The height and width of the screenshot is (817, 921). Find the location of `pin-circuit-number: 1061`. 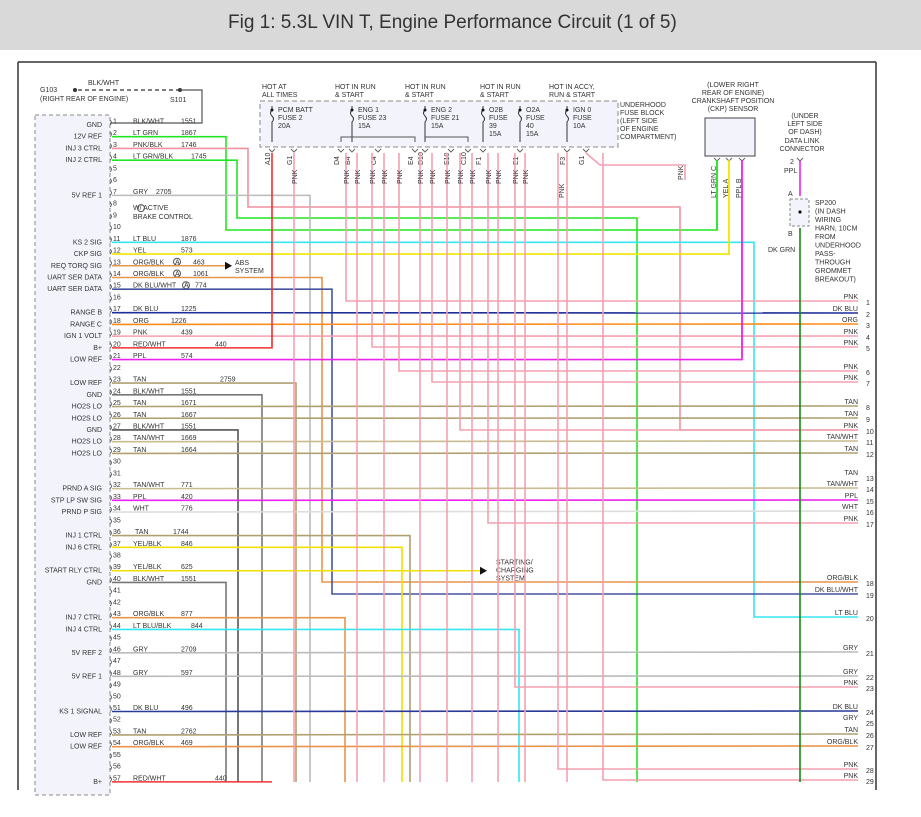

pin-circuit-number: 1061 is located at coordinates (201, 274).